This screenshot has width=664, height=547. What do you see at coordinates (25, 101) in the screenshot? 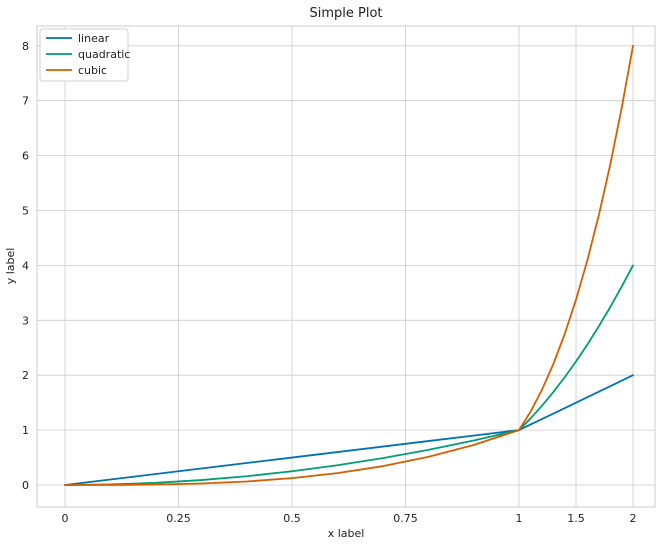
I see `y-tick-label: 7` at bounding box center [25, 101].